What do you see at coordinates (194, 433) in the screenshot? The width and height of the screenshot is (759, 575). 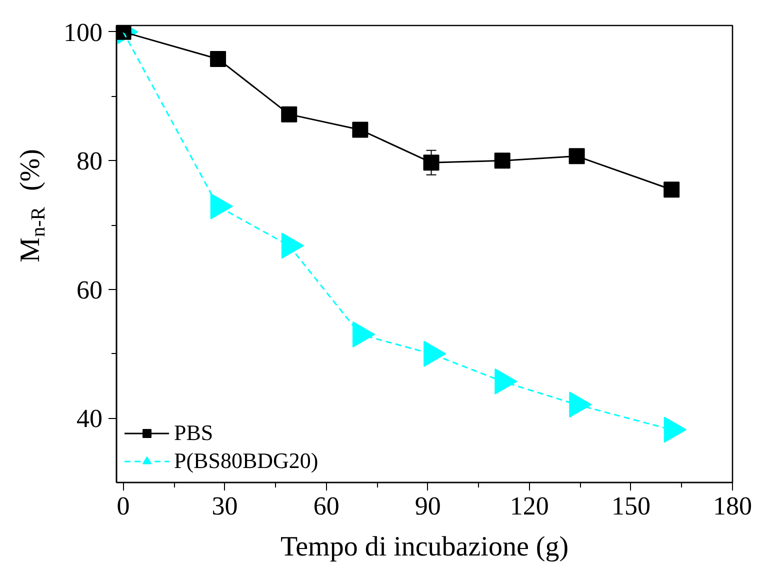 I see `legend-label: PBS` at bounding box center [194, 433].